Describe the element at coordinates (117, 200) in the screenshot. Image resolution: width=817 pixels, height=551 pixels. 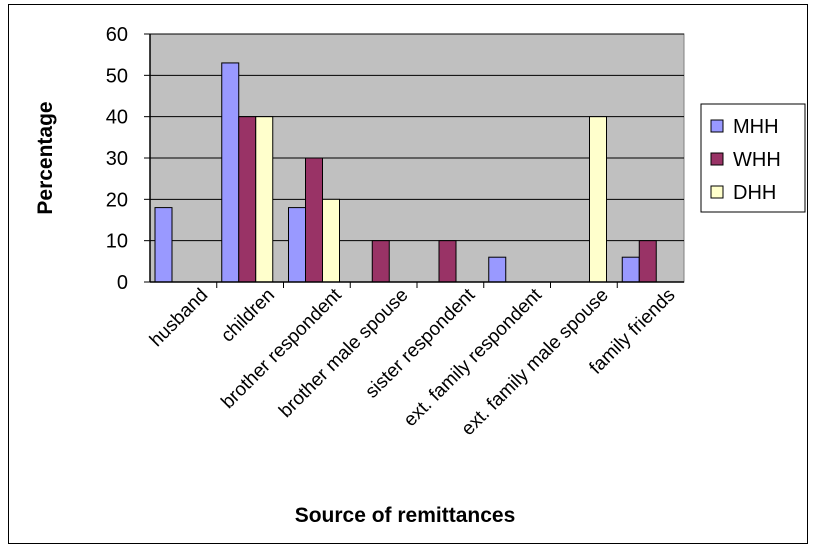
I see `y-tick-label: 20` at that location.